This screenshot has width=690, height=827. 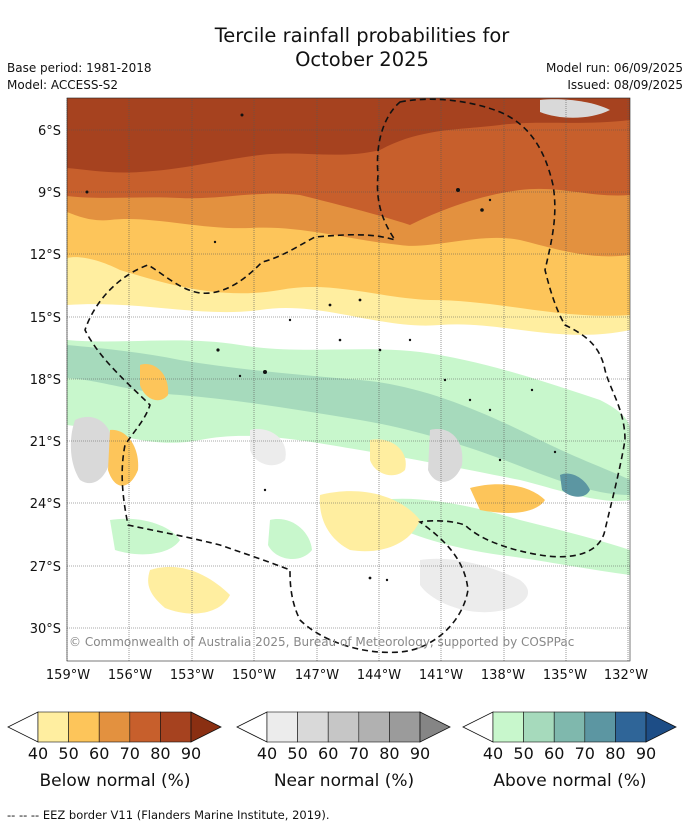 What do you see at coordinates (79, 68) in the screenshot?
I see `base-period: Base period: 1981-2018` at bounding box center [79, 68].